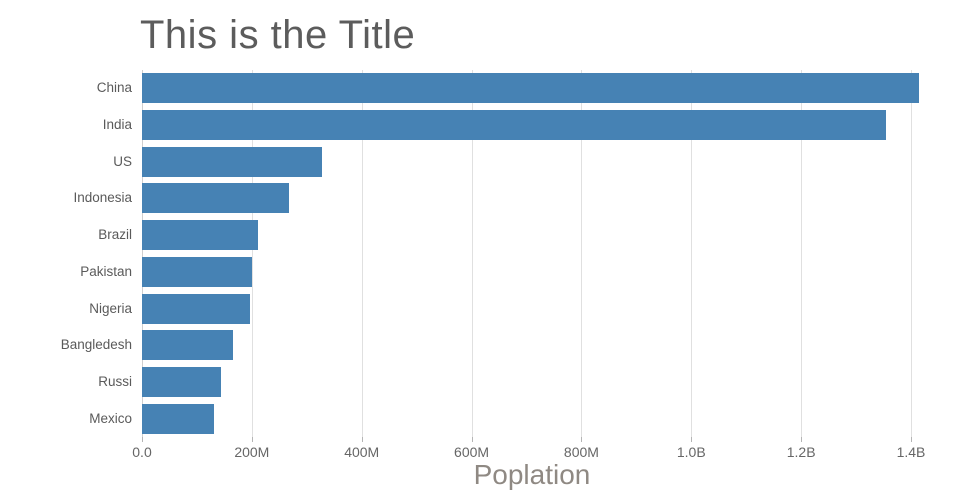 The image size is (960, 500). I want to click on bar-mexico, so click(178, 418).